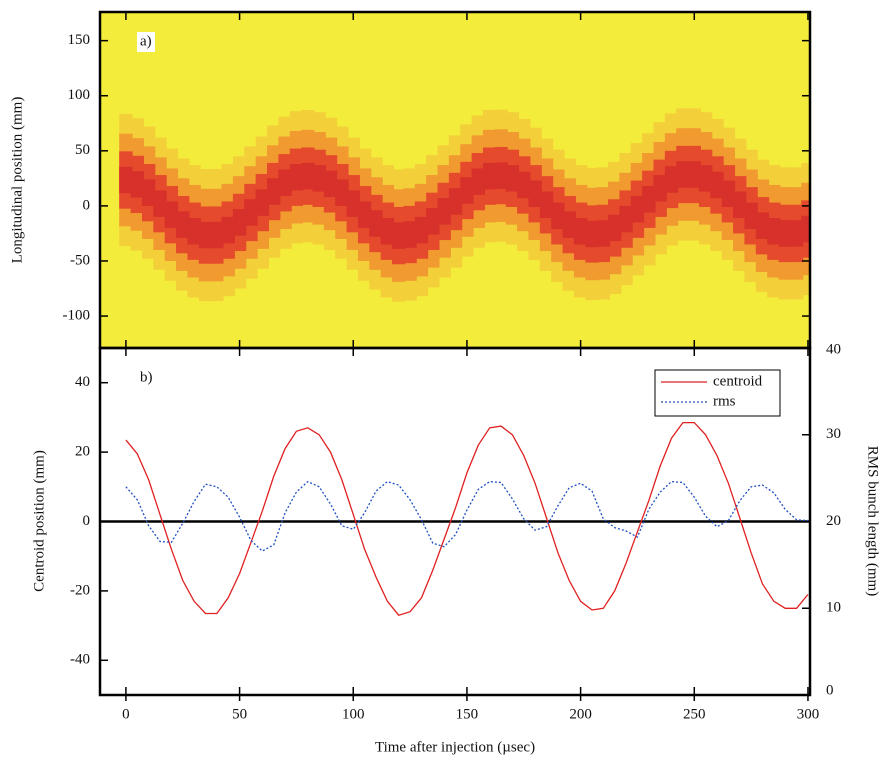 The height and width of the screenshot is (763, 890). I want to click on y-tick-label: -50, so click(80, 260).